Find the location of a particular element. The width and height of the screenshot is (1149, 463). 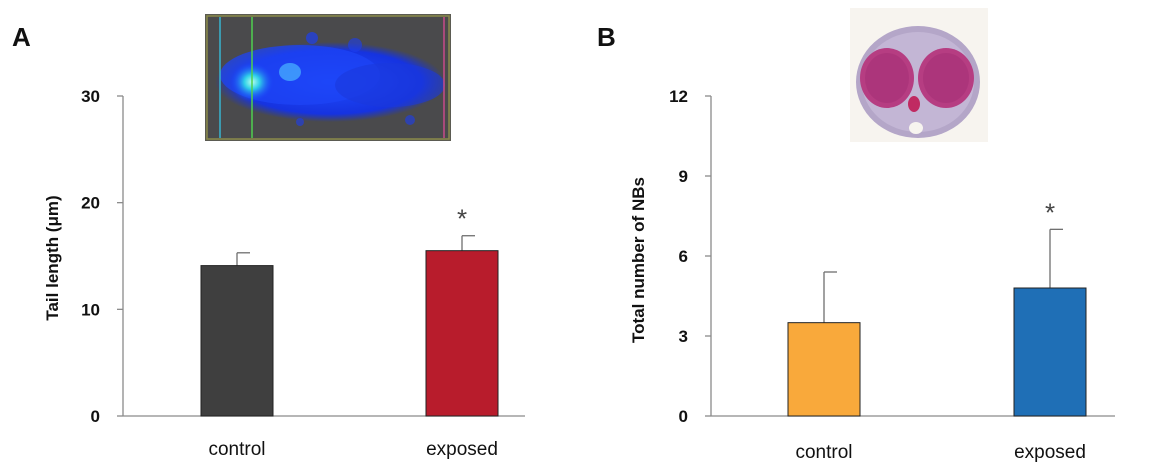

panel-b-letter: B is located at coordinates (606, 37).